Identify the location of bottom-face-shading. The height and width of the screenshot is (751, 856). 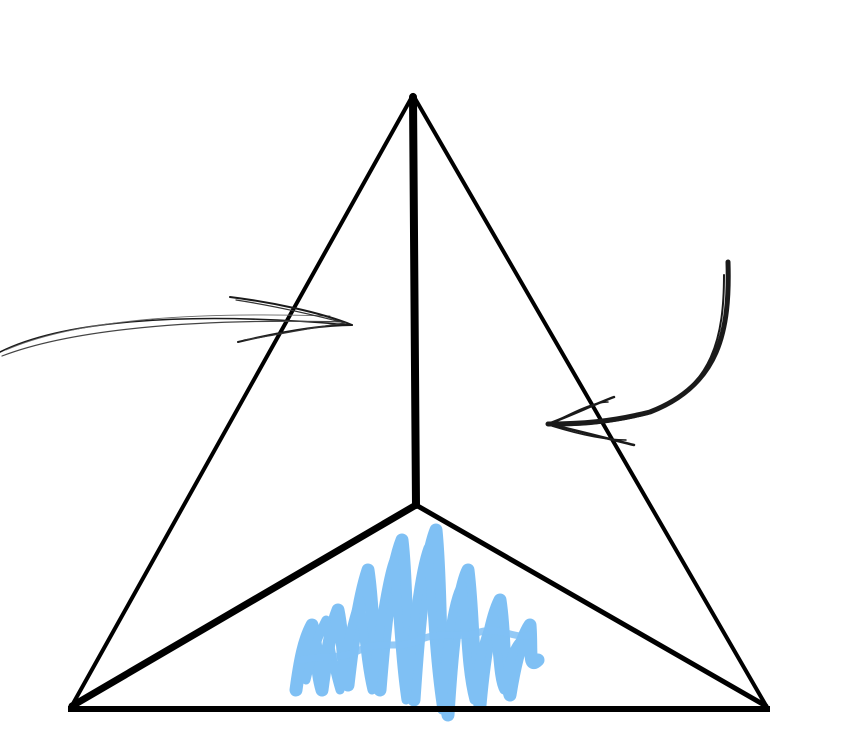
(417, 622).